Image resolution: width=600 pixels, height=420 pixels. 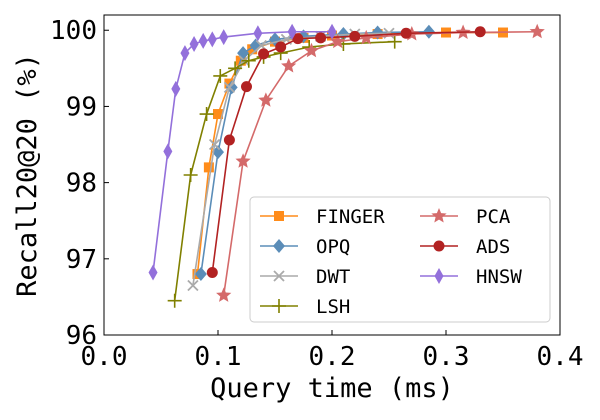 What do you see at coordinates (81, 336) in the screenshot?
I see `y-tick-label: 96` at bounding box center [81, 336].